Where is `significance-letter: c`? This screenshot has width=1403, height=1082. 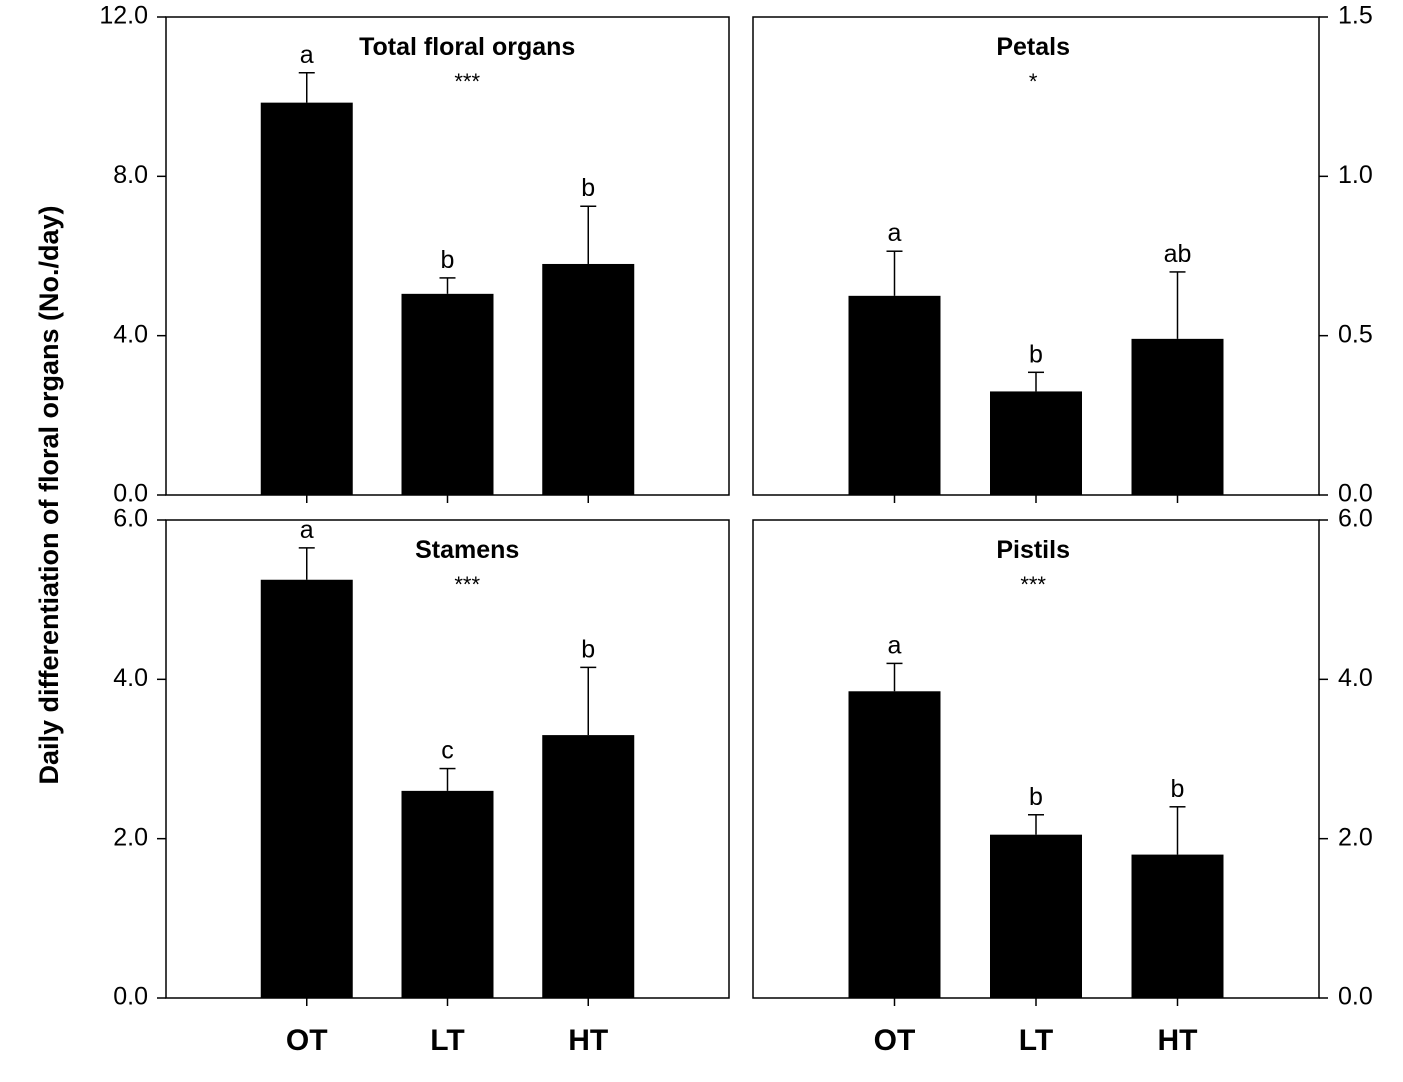
significance-letter: c is located at coordinates (447, 751).